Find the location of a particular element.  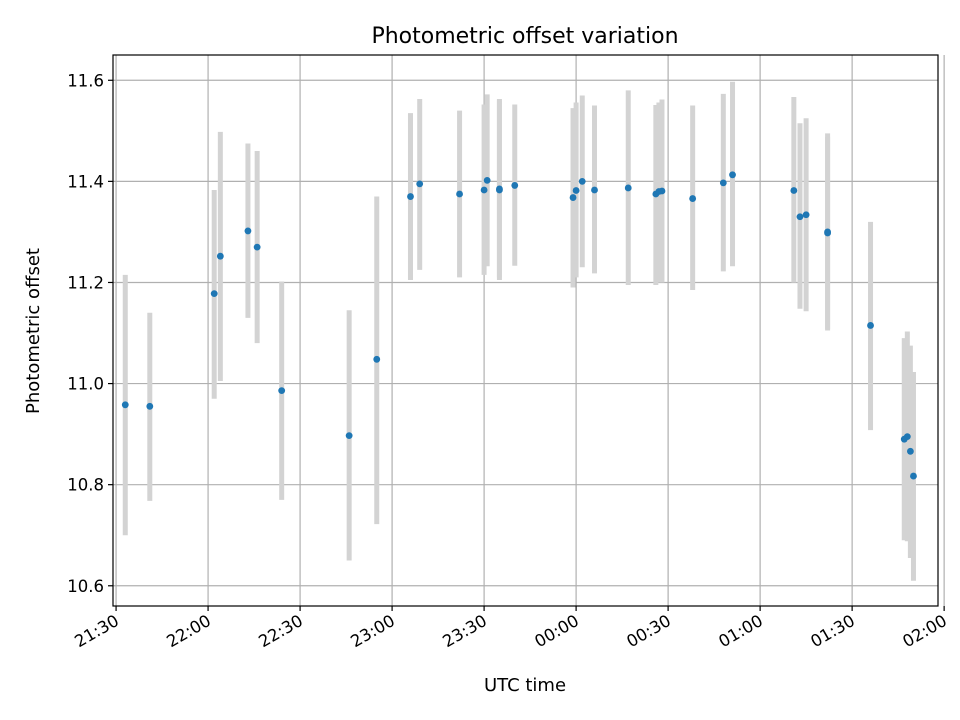

x-tick-label: 02:00 is located at coordinates (924, 631).